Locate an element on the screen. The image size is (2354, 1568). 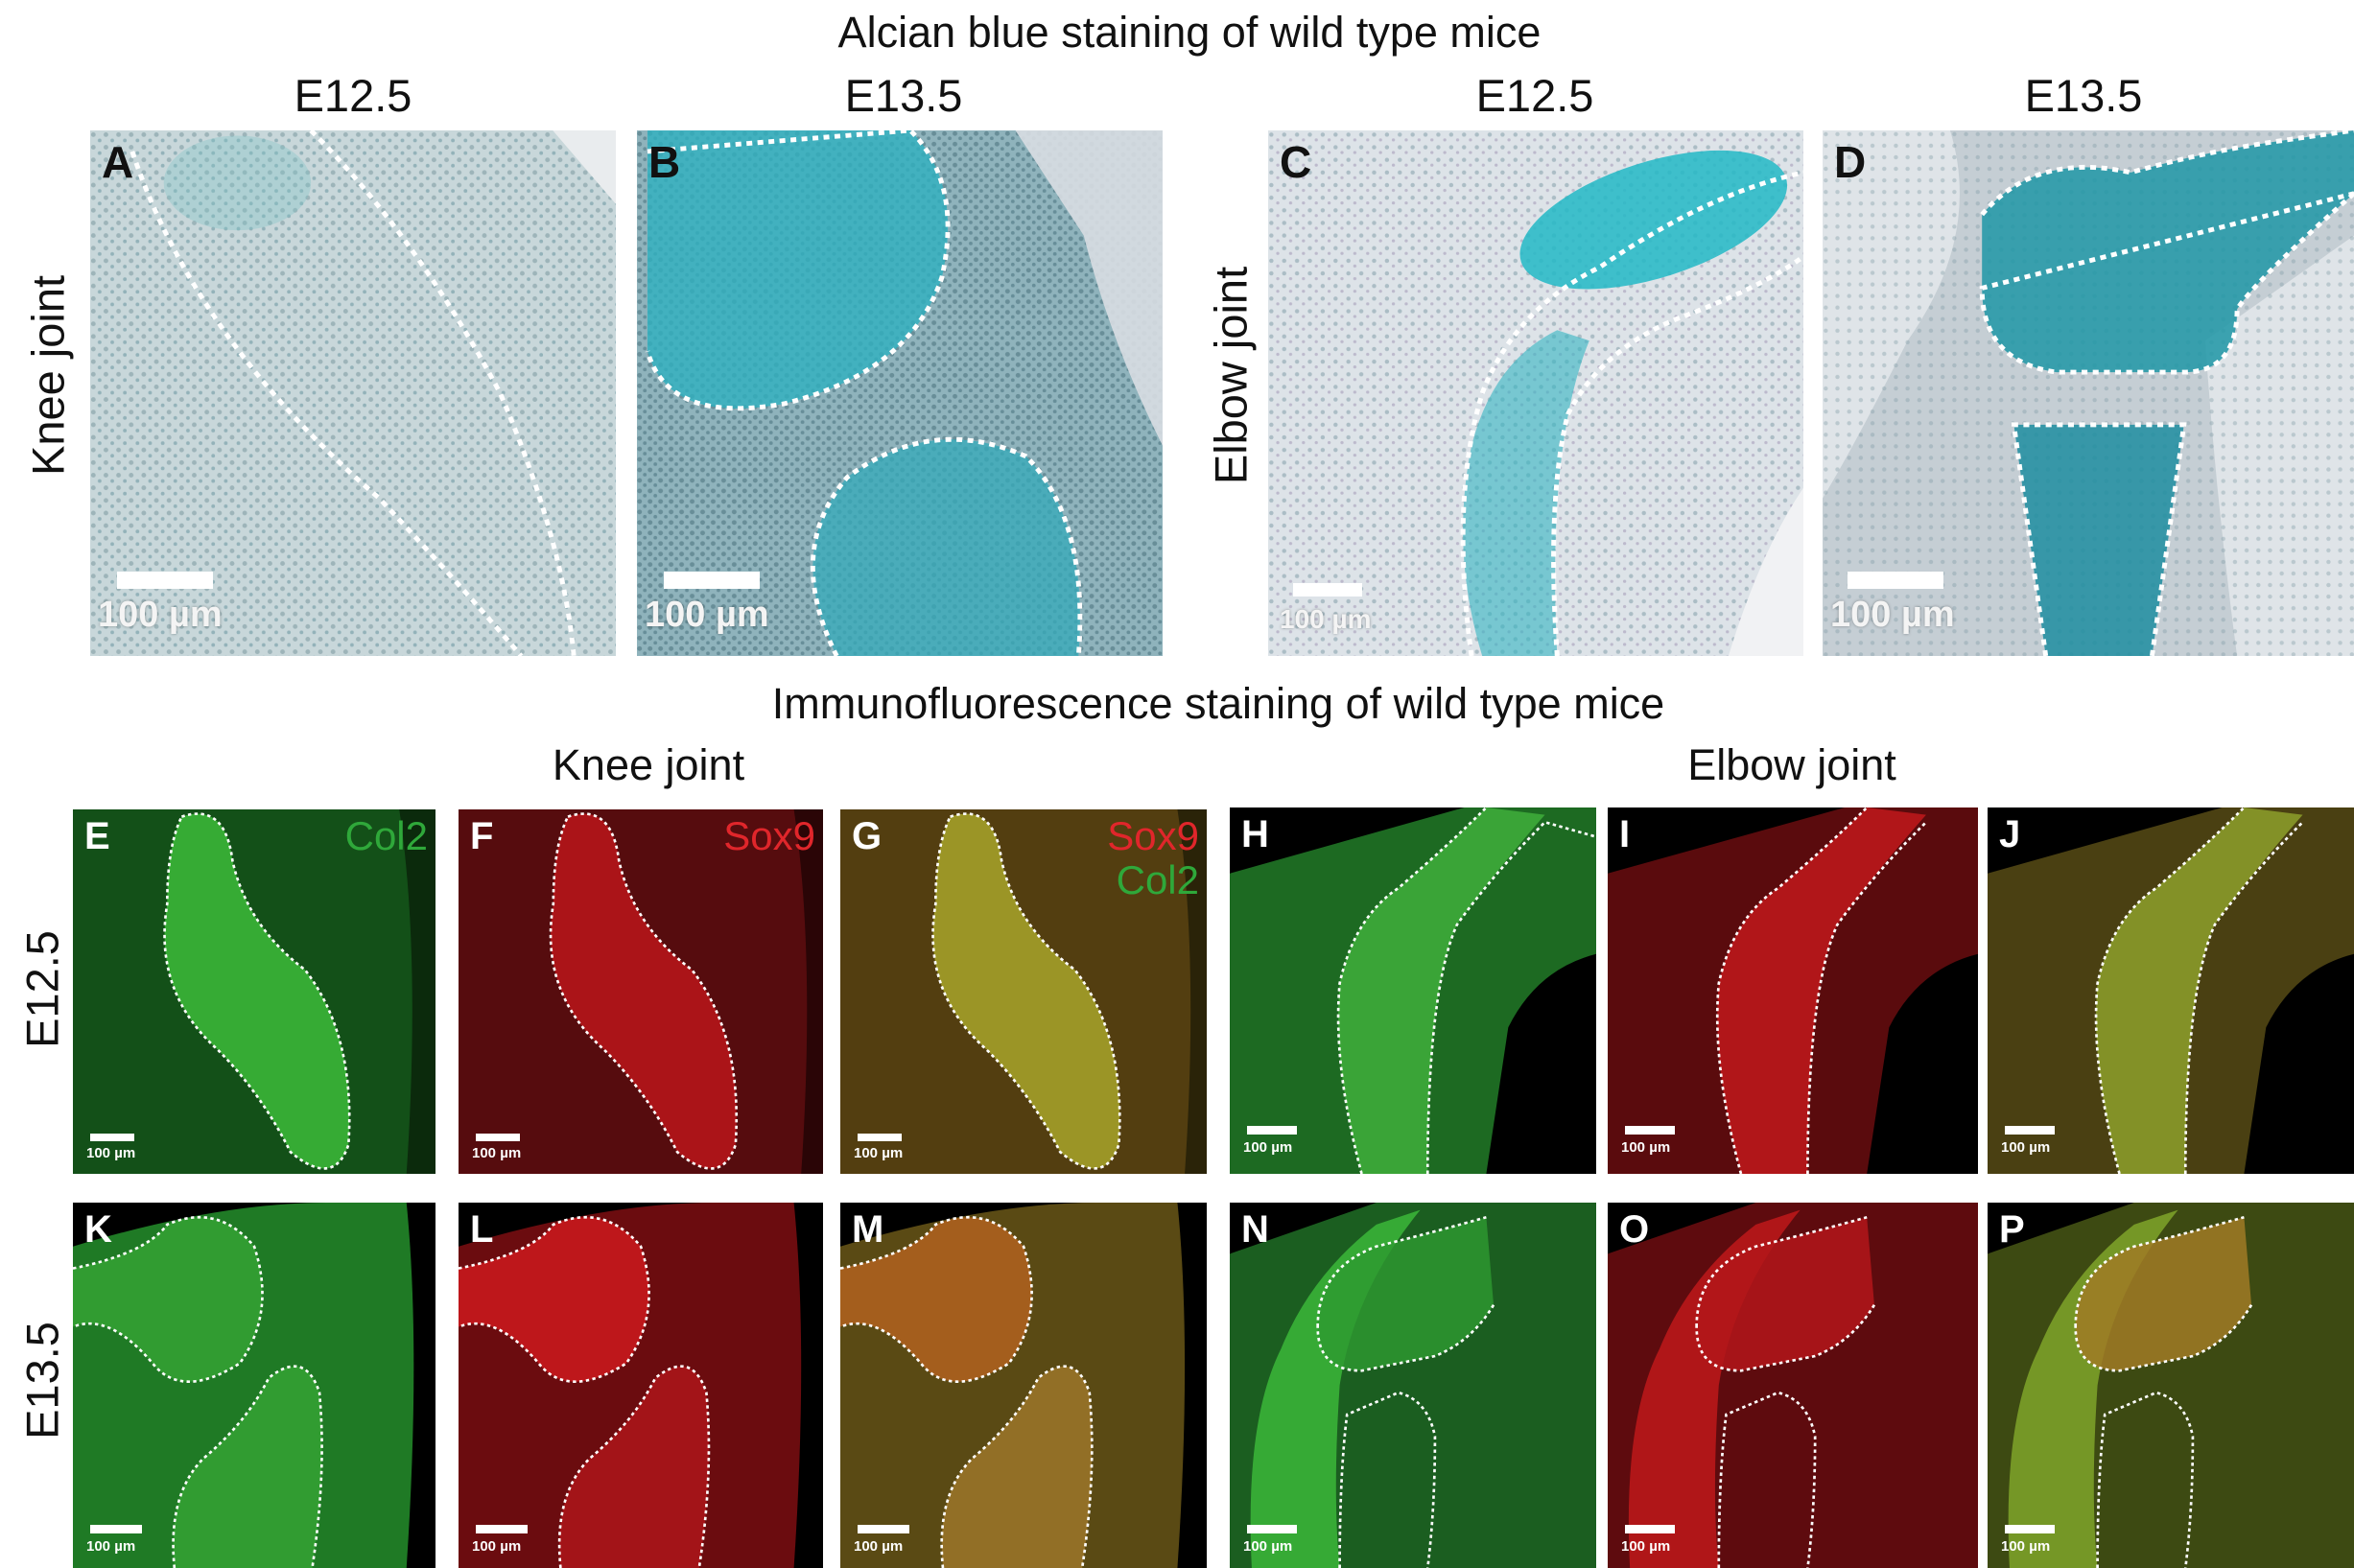
panel-o: O 100 µm is located at coordinates (1793, 1385).